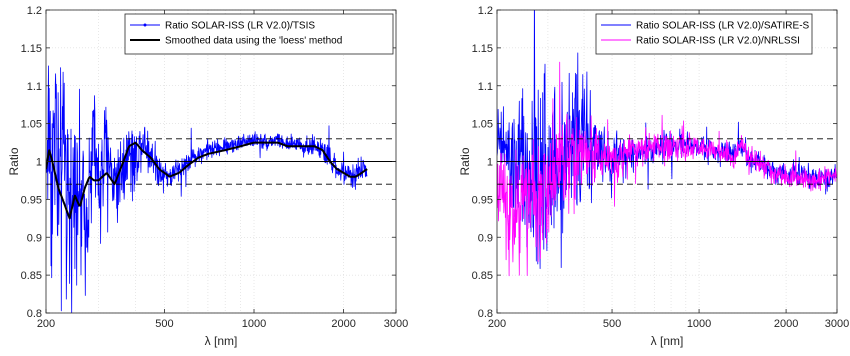 This screenshot has height=356, width=850. I want to click on legend-marker, so click(145, 25).